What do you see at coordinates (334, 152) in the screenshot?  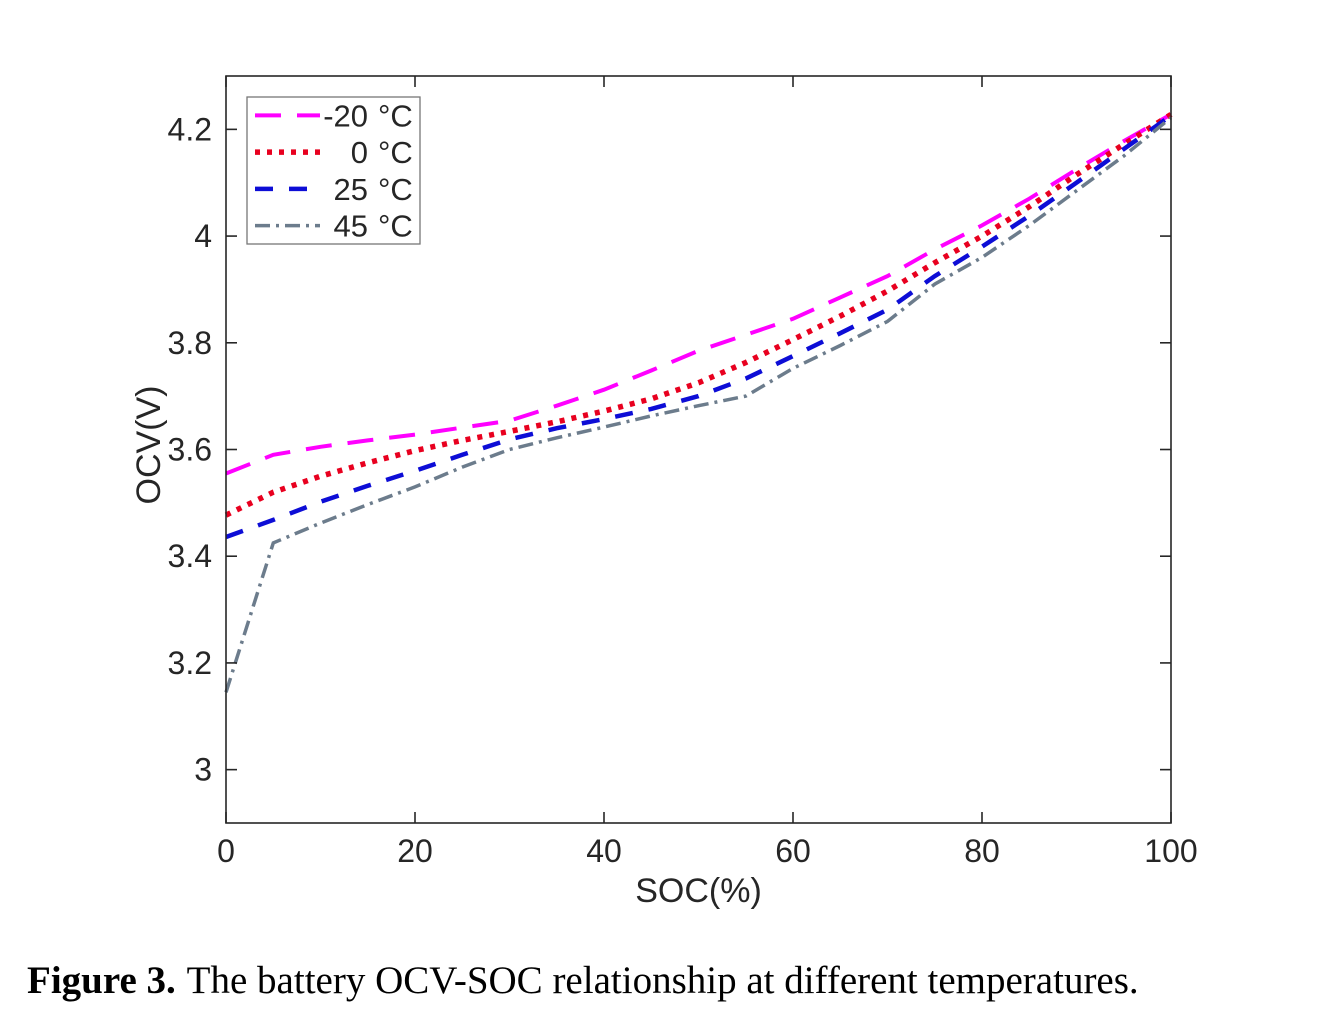 I see `legend-entry-r0: 0 °C` at bounding box center [334, 152].